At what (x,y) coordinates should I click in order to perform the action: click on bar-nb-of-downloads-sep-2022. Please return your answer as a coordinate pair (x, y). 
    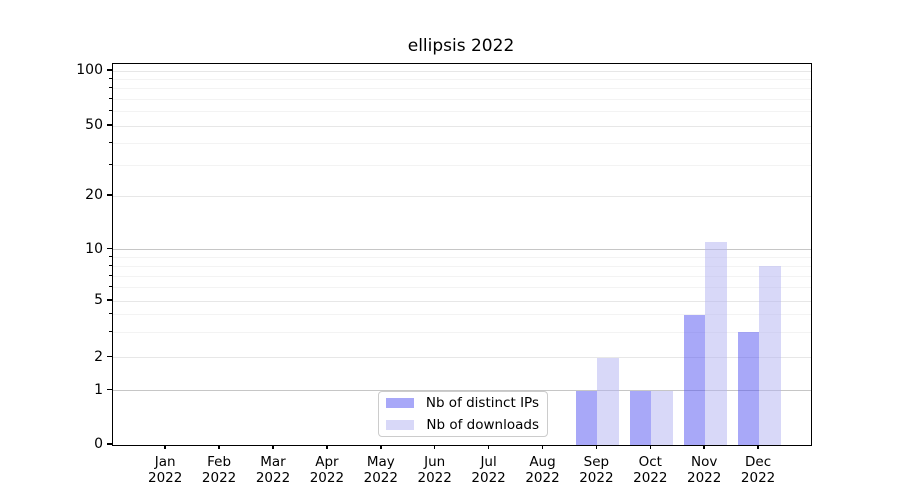
    Looking at the image, I should click on (608, 401).